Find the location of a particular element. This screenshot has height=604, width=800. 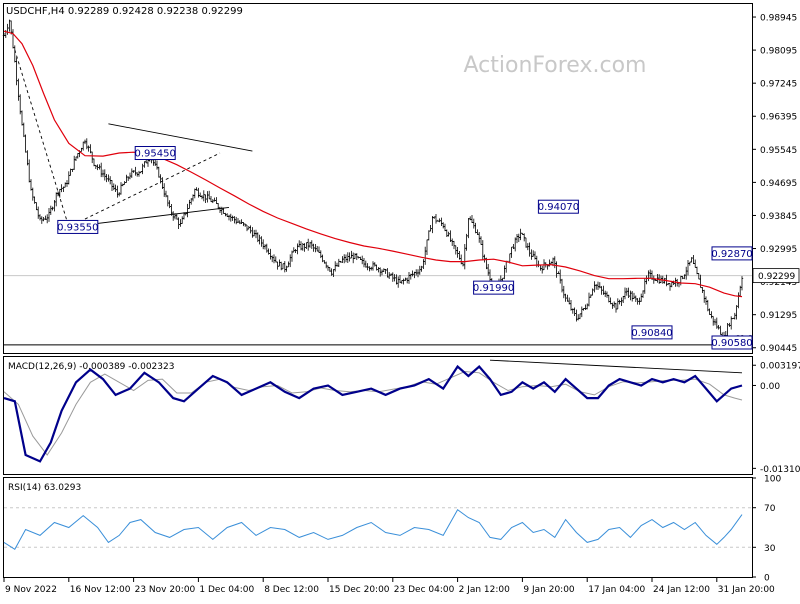

macd-y-tick-label: 0.00 is located at coordinates (770, 387).